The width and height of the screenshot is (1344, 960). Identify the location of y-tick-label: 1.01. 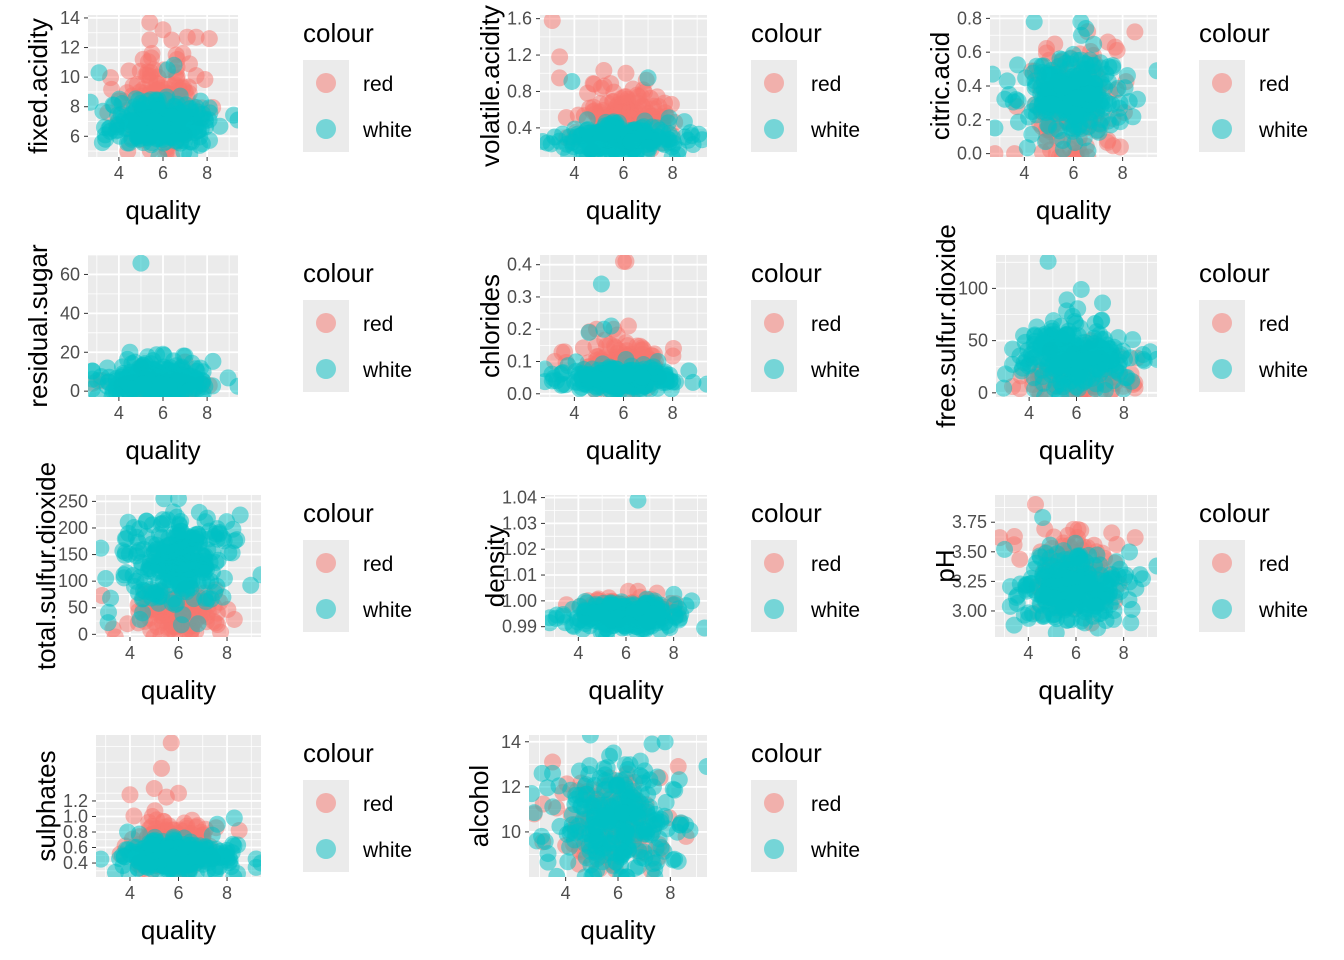
(519, 575).